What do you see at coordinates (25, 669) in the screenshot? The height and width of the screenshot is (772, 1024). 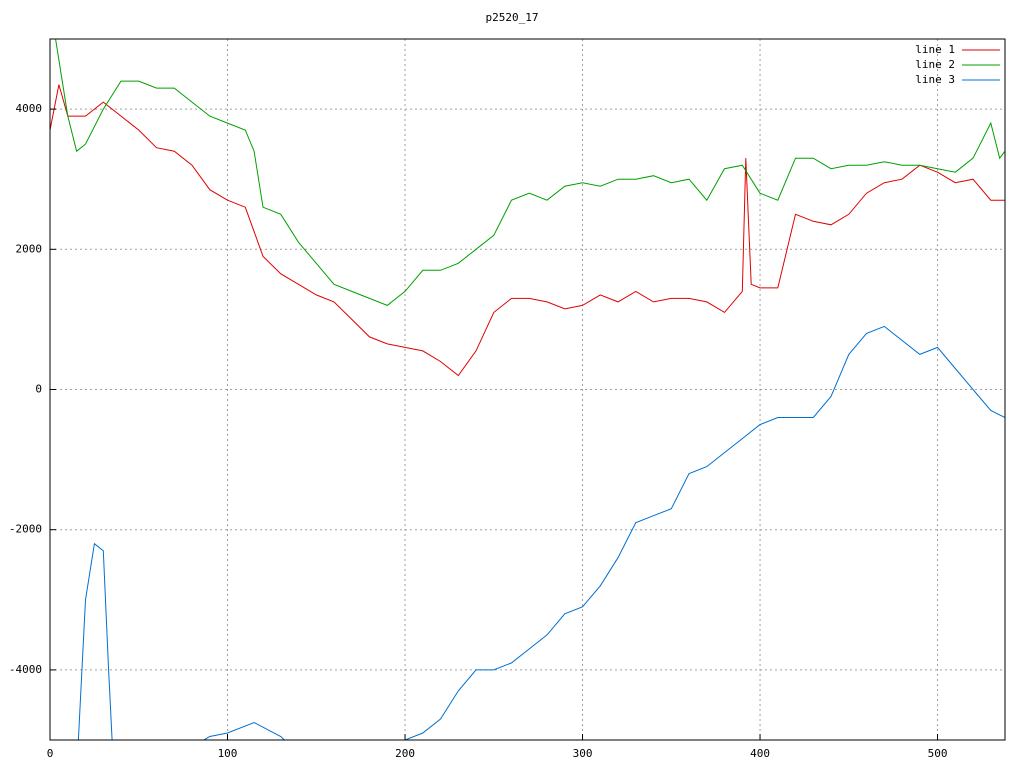 I see `y-tick-label: -4000` at bounding box center [25, 669].